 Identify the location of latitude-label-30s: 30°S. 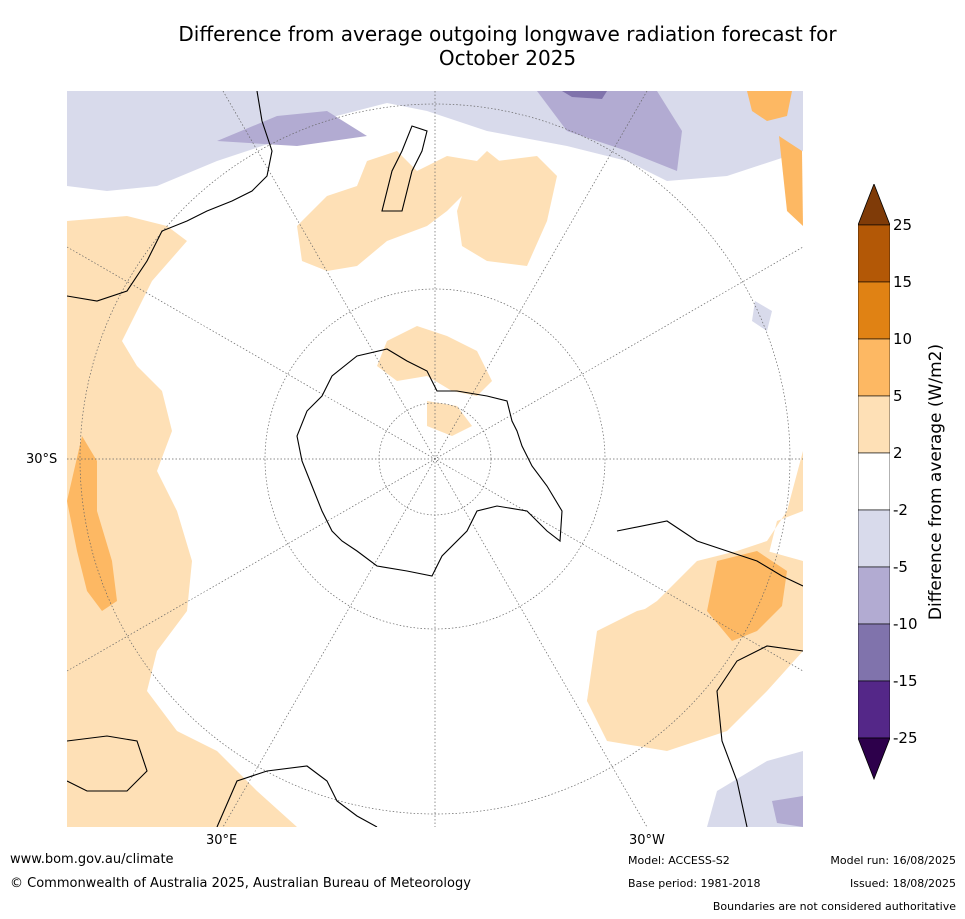
(42, 459).